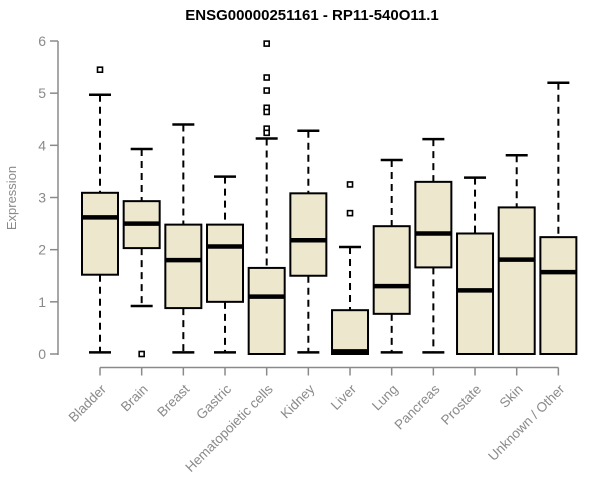 This screenshot has width=600, height=500. What do you see at coordinates (134, 398) in the screenshot?
I see `x-tick-label: Brain` at bounding box center [134, 398].